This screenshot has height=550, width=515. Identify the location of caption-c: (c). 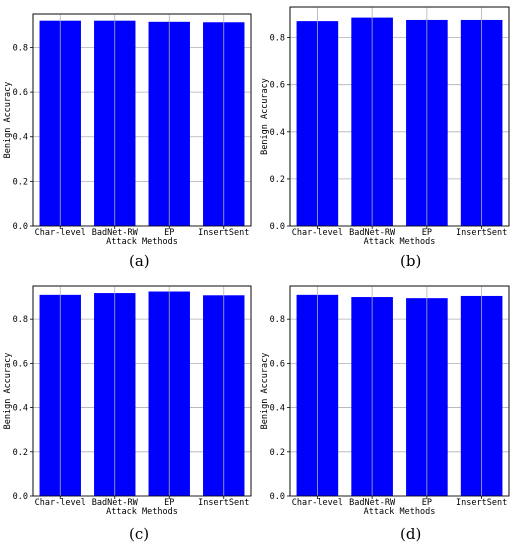
(139, 534).